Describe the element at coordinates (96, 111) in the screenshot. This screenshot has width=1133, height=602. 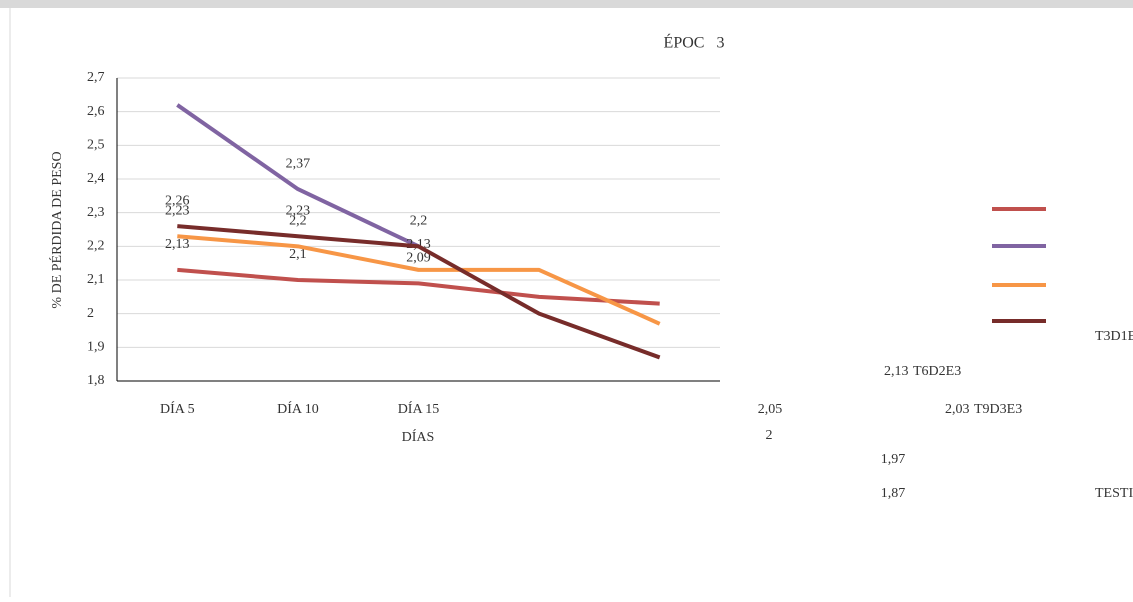
I see `y-tick-label: 2,6` at that location.